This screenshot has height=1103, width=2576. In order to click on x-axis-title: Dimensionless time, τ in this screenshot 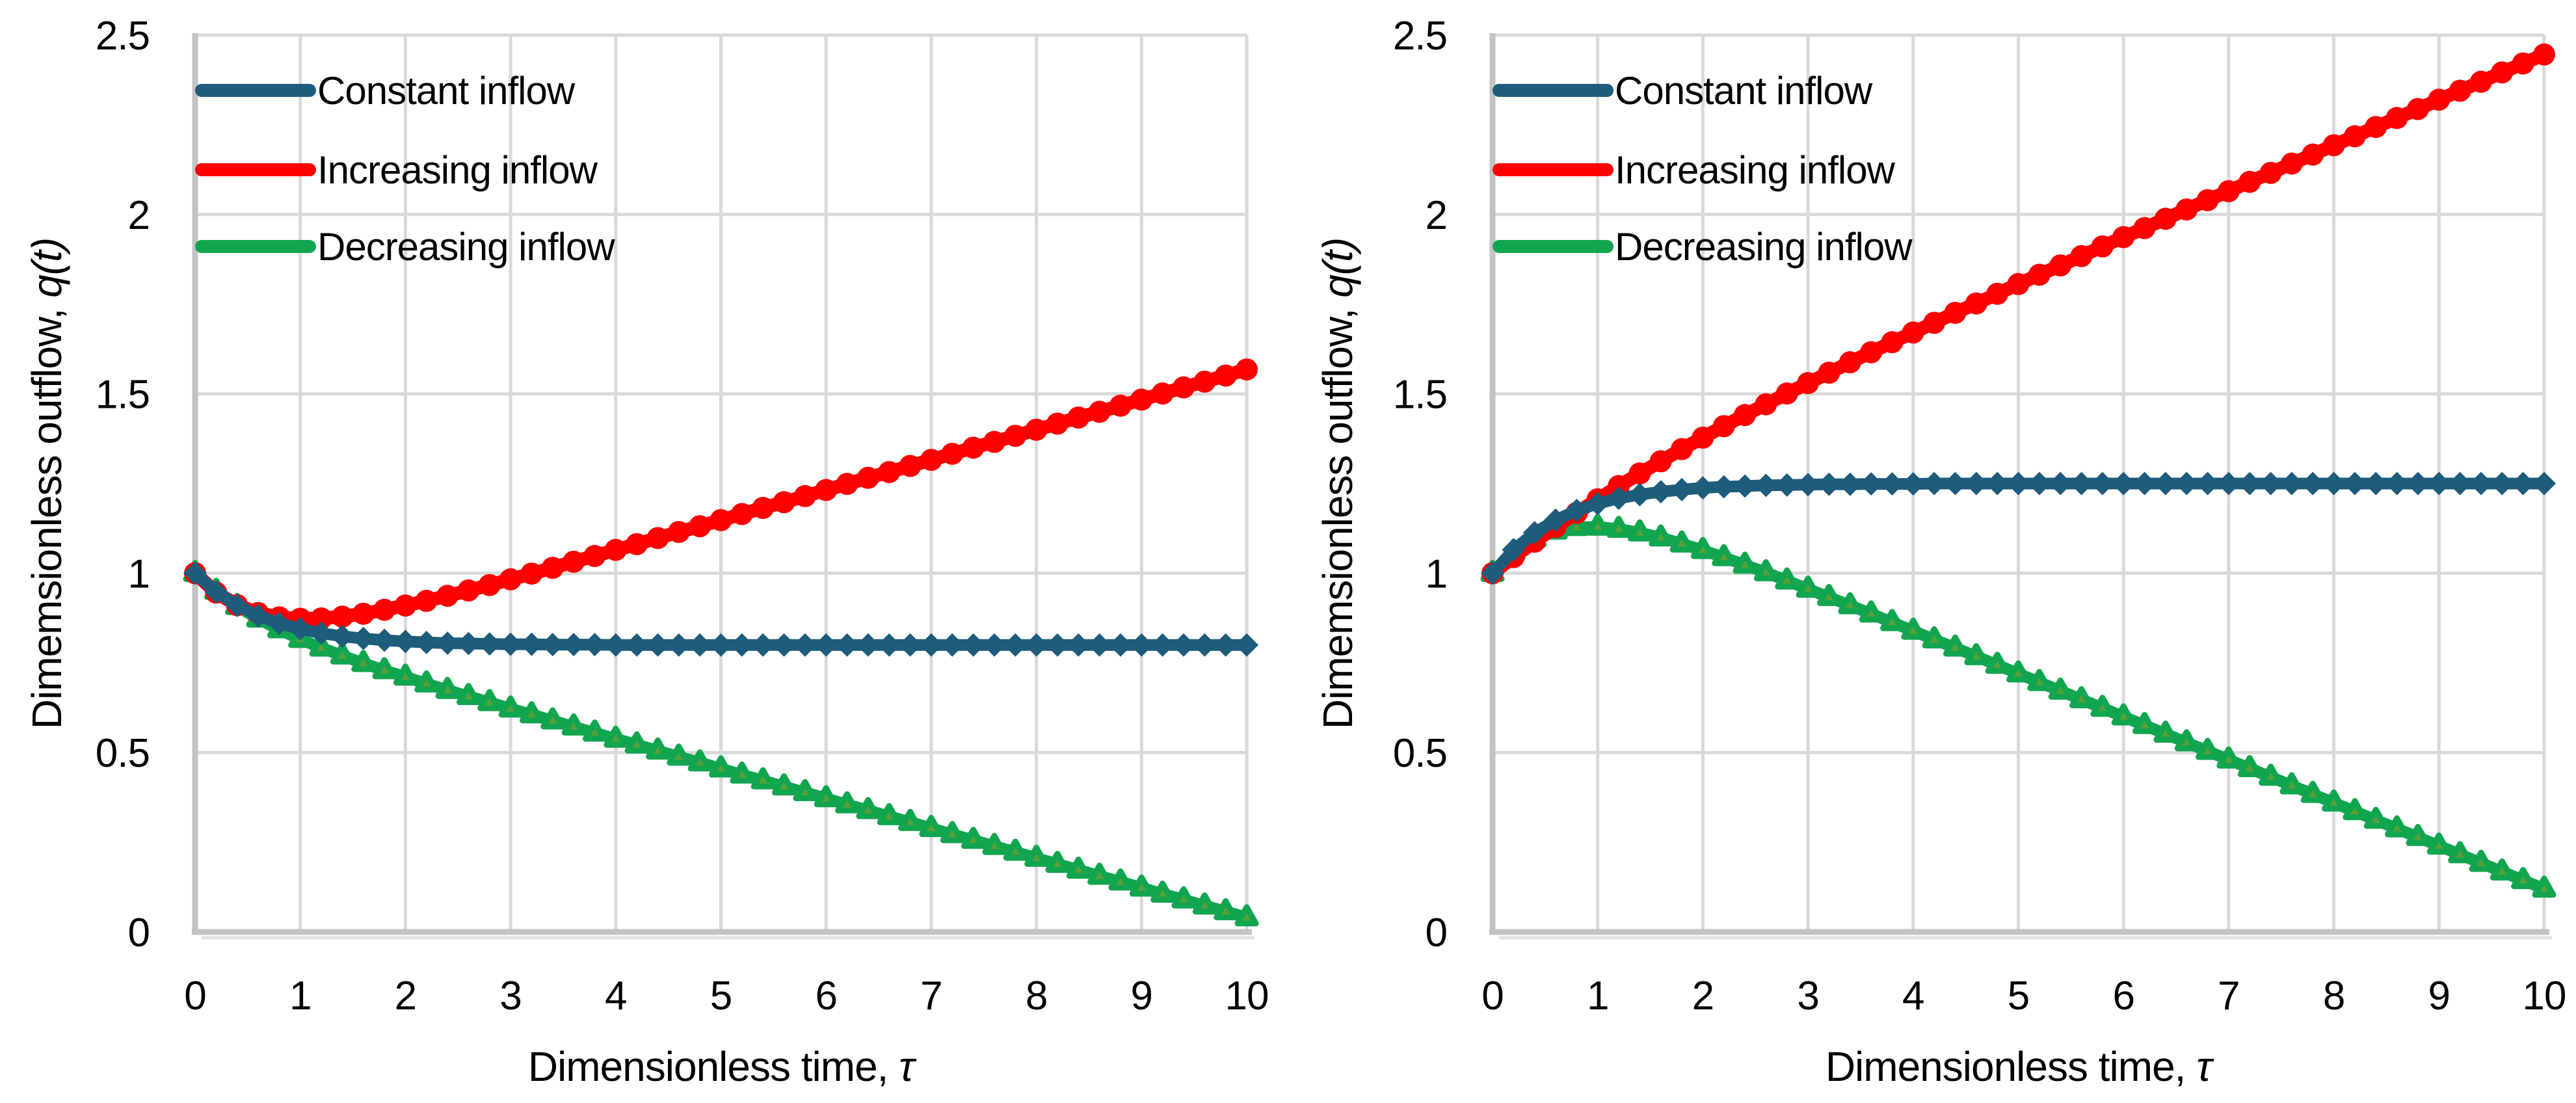, I will do `click(2020, 1066)`.